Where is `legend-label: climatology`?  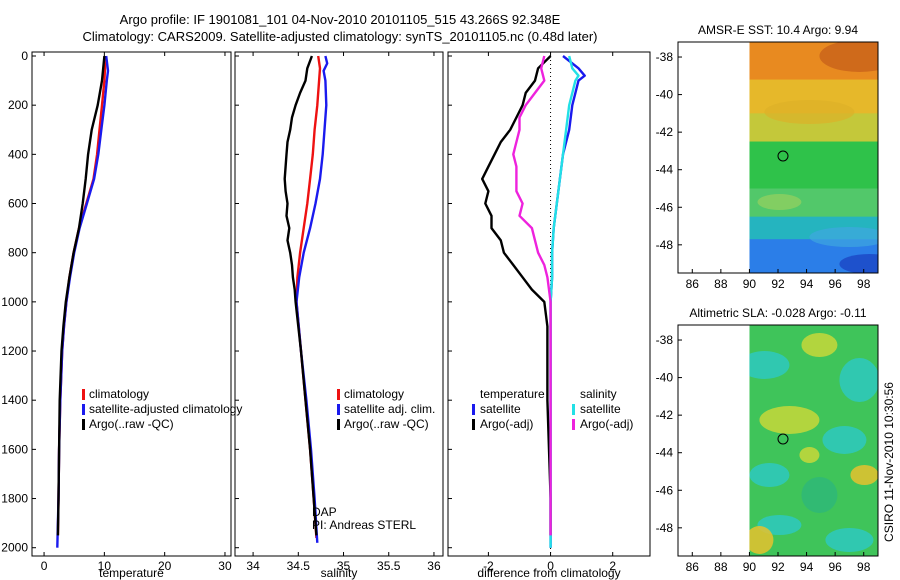
legend-label: climatology is located at coordinates (374, 394).